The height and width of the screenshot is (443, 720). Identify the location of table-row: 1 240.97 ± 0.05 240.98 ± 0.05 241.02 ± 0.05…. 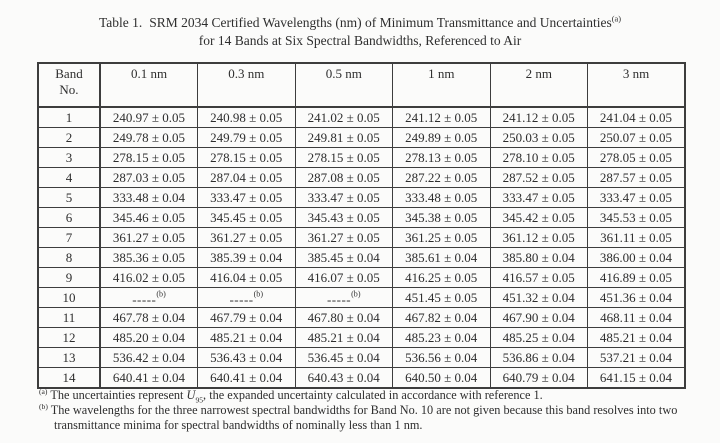
(361, 117).